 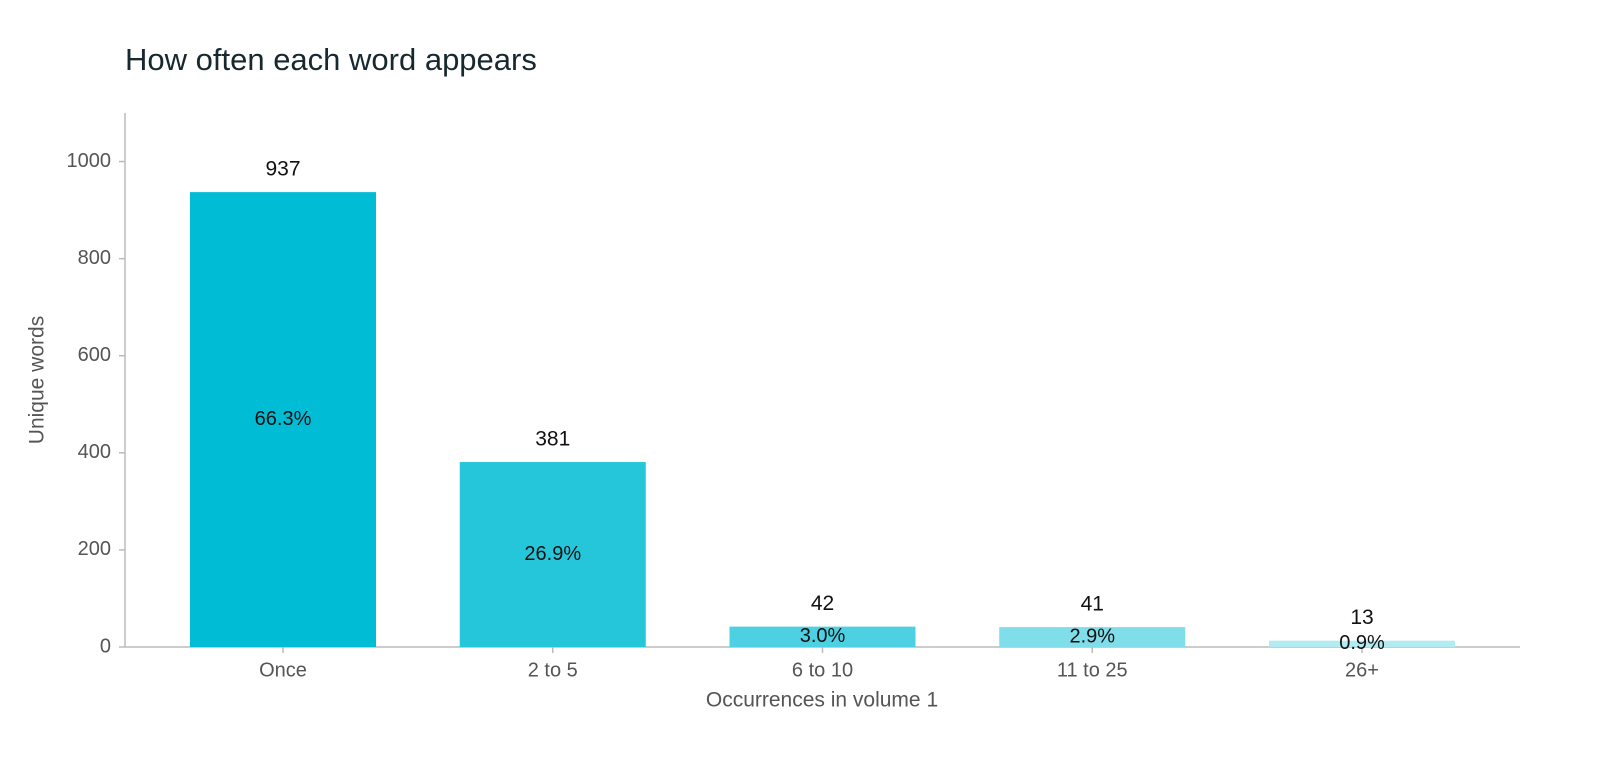 I want to click on x-axis-label: Occurrences in volume 1, so click(x=822, y=700).